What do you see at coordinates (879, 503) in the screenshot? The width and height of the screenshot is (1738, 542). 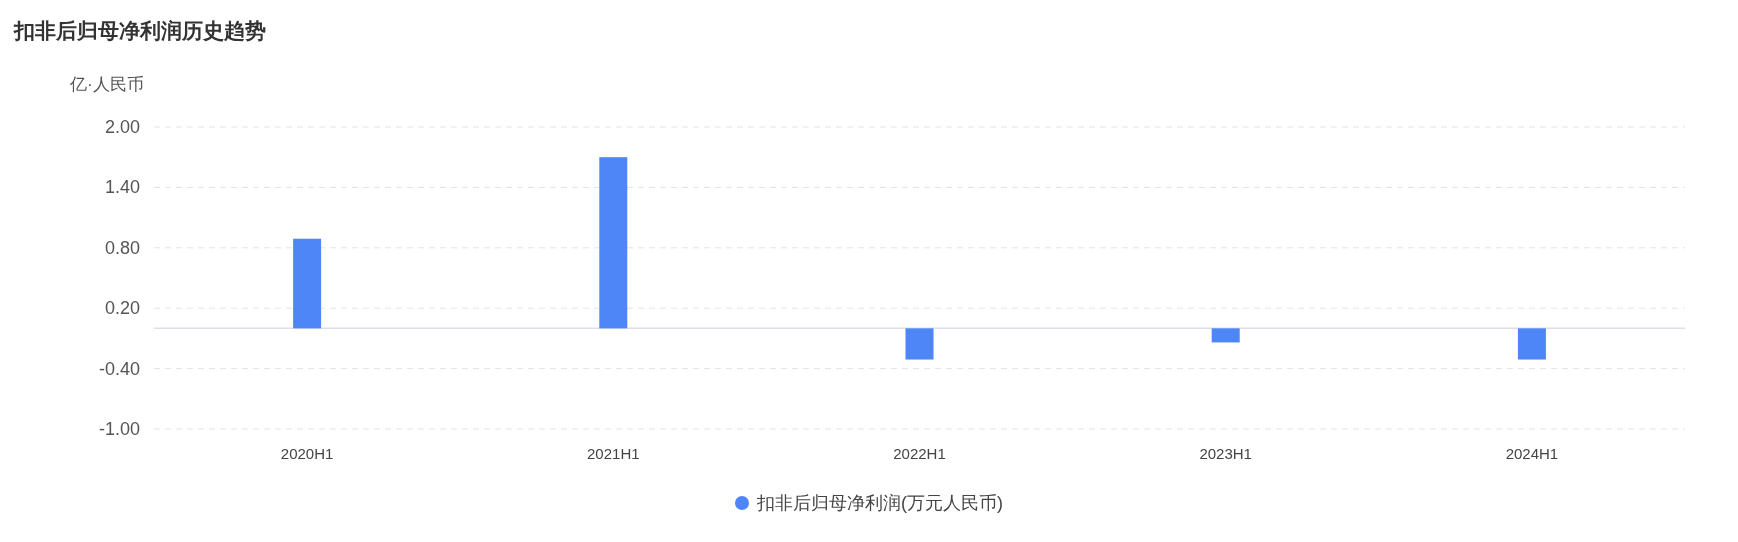 I see `legend-label: 扣非后归母净利润(万元人民币)` at bounding box center [879, 503].